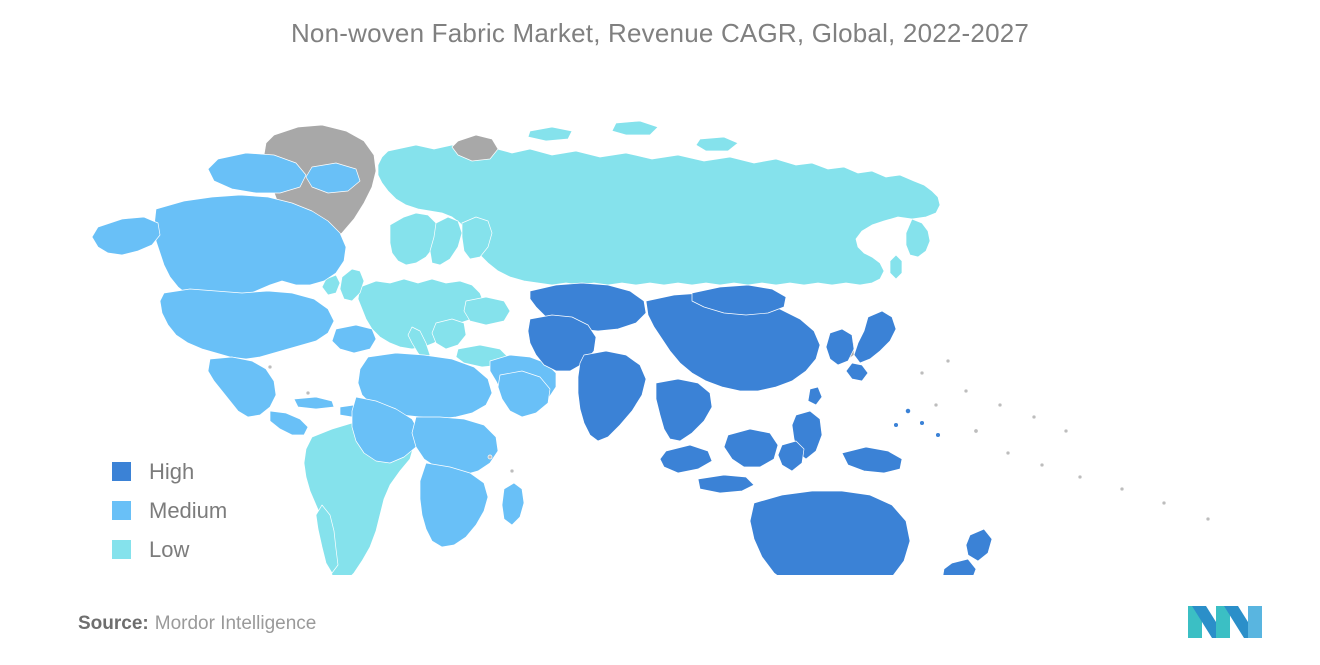  I want to click on region-borneo, so click(751, 448).